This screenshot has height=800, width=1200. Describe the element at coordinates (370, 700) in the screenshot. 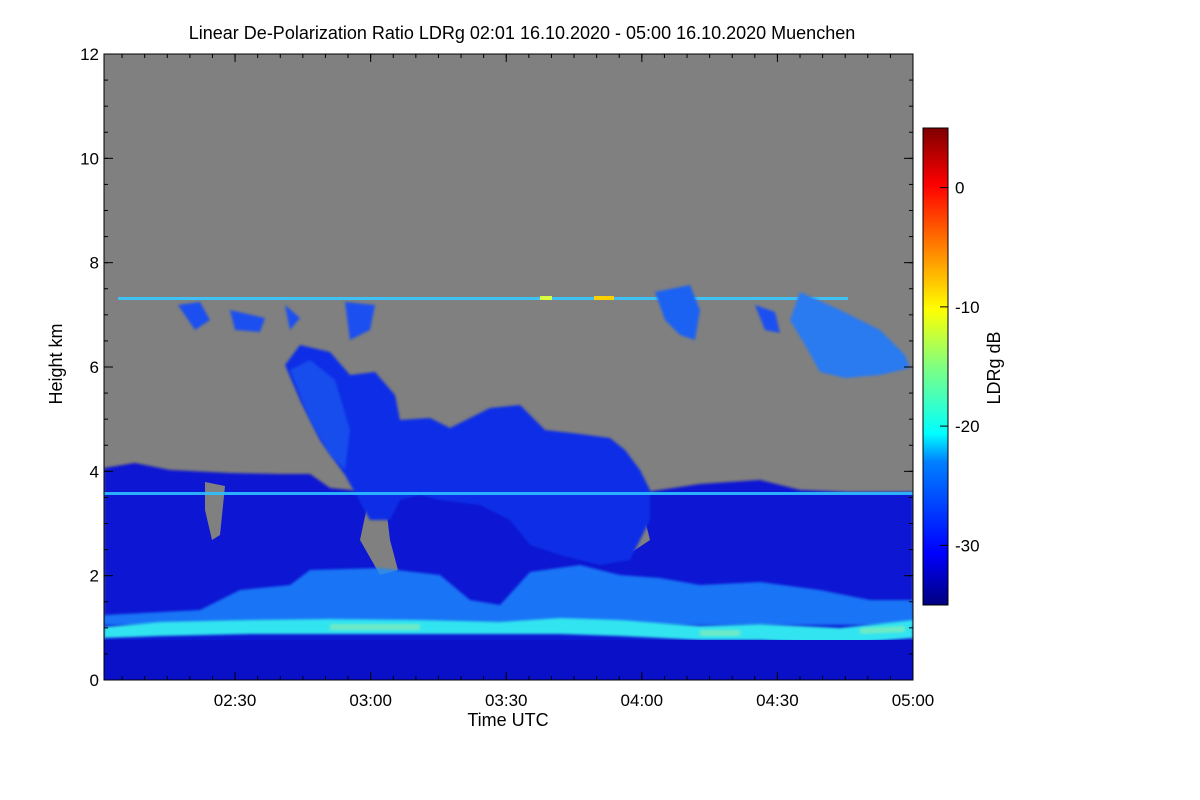

I see `x-tick-label: 03:00` at that location.